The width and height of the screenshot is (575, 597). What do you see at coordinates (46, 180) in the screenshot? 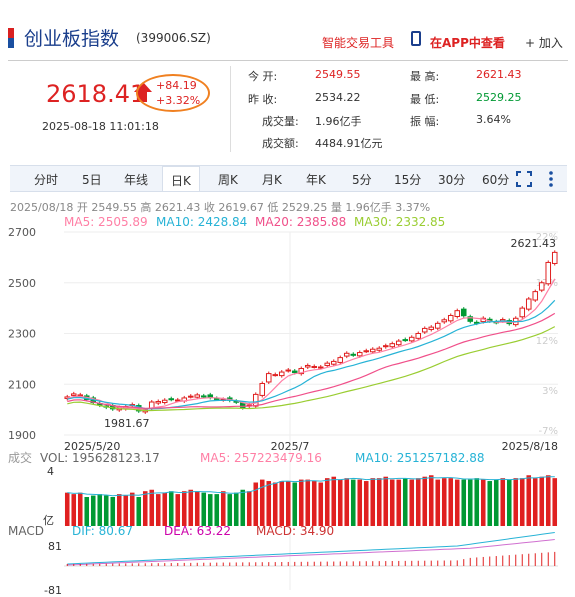
I see `tab-intraday: 分时` at bounding box center [46, 180].